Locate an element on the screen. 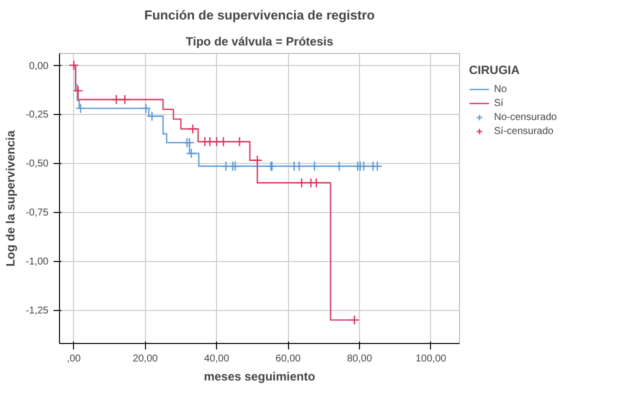 The width and height of the screenshot is (637, 412). x-tick-label: 80,00 is located at coordinates (359, 359).